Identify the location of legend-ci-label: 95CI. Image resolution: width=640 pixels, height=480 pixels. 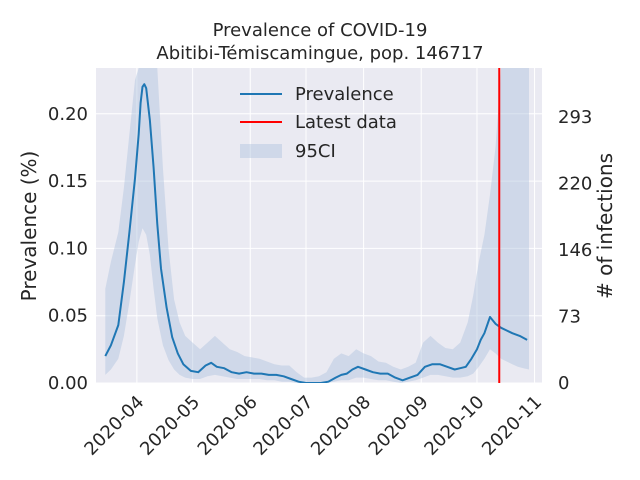
(315, 151).